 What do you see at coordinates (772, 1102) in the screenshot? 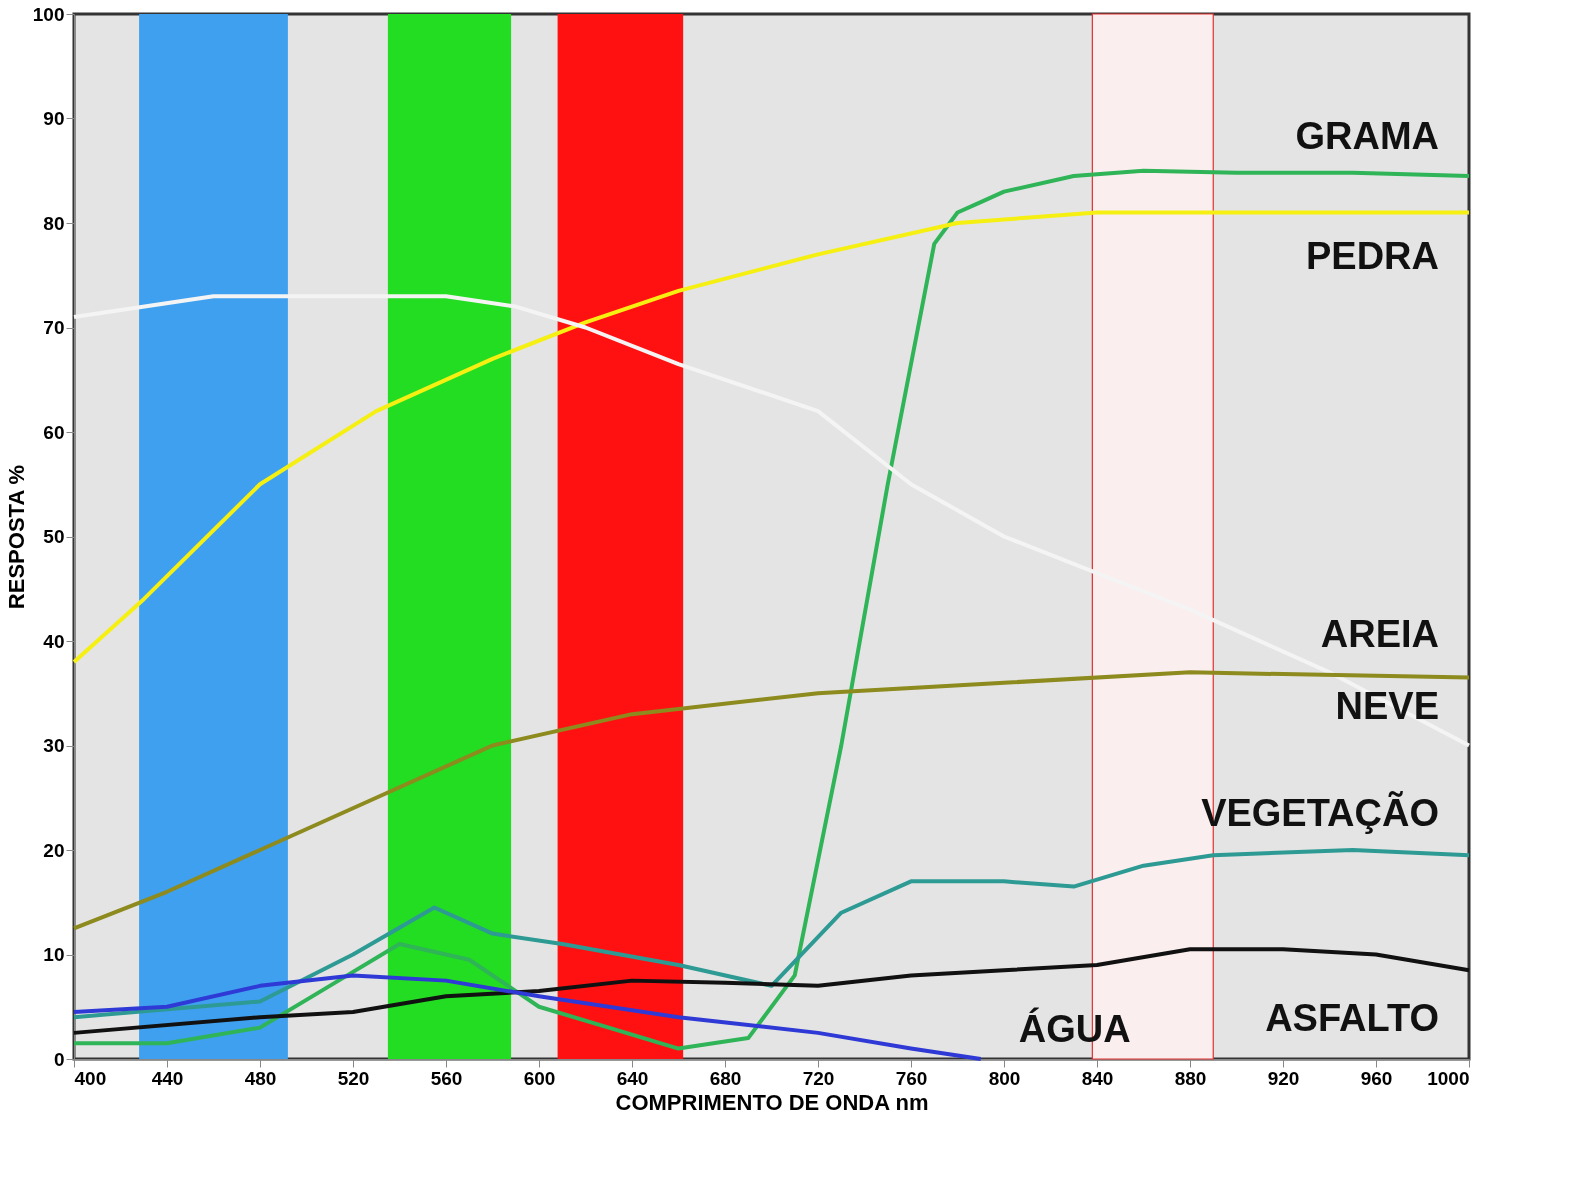
I see `x-axis-title: COMPRIMENTO DE ONDA nm` at bounding box center [772, 1102].